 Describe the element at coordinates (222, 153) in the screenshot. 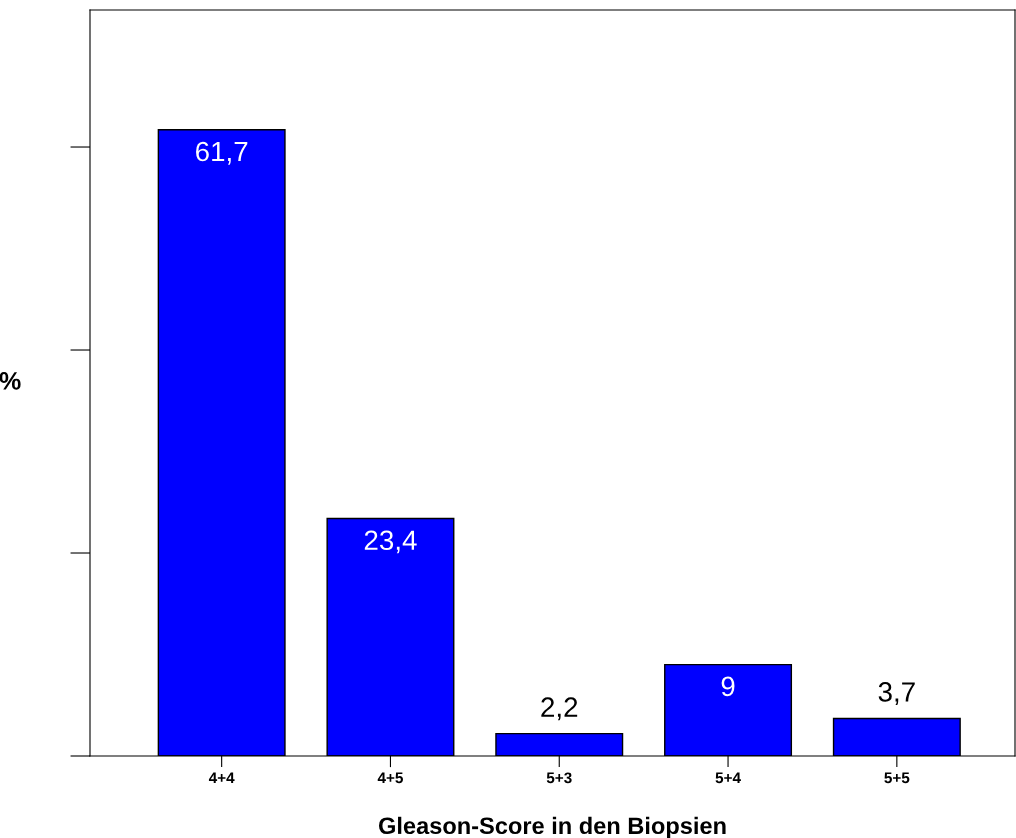

I see `data-label: 61,7` at that location.